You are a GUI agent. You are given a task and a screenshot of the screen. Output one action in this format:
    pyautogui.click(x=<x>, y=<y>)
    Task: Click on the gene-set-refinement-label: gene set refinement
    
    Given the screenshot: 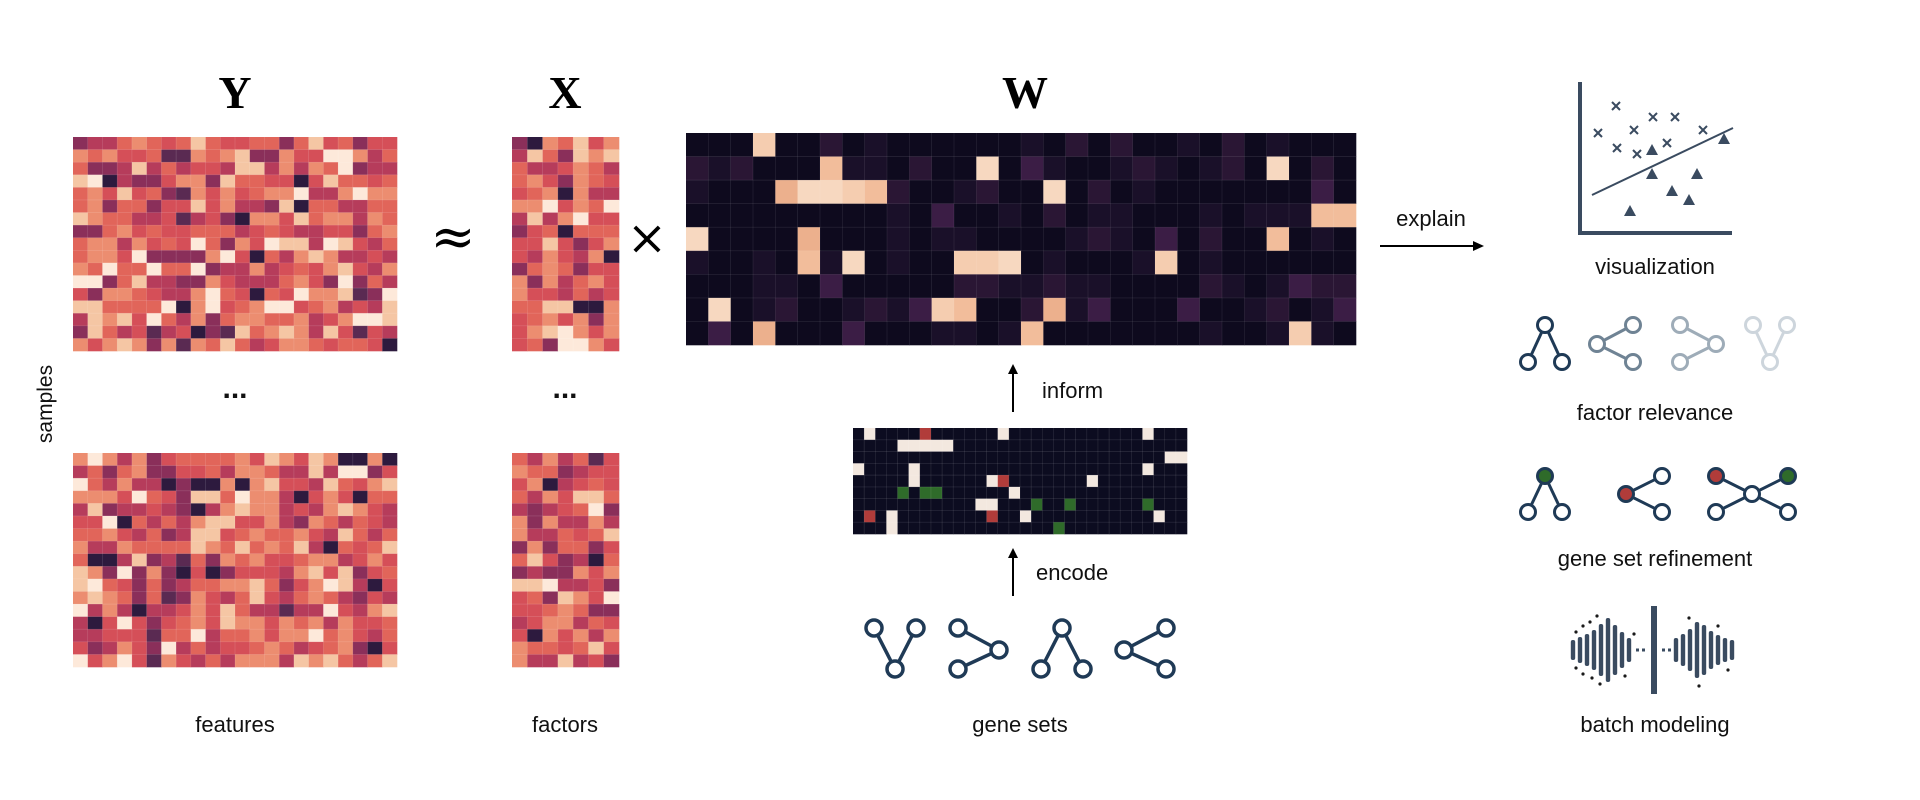 What is the action you would take?
    pyautogui.click(x=1655, y=558)
    